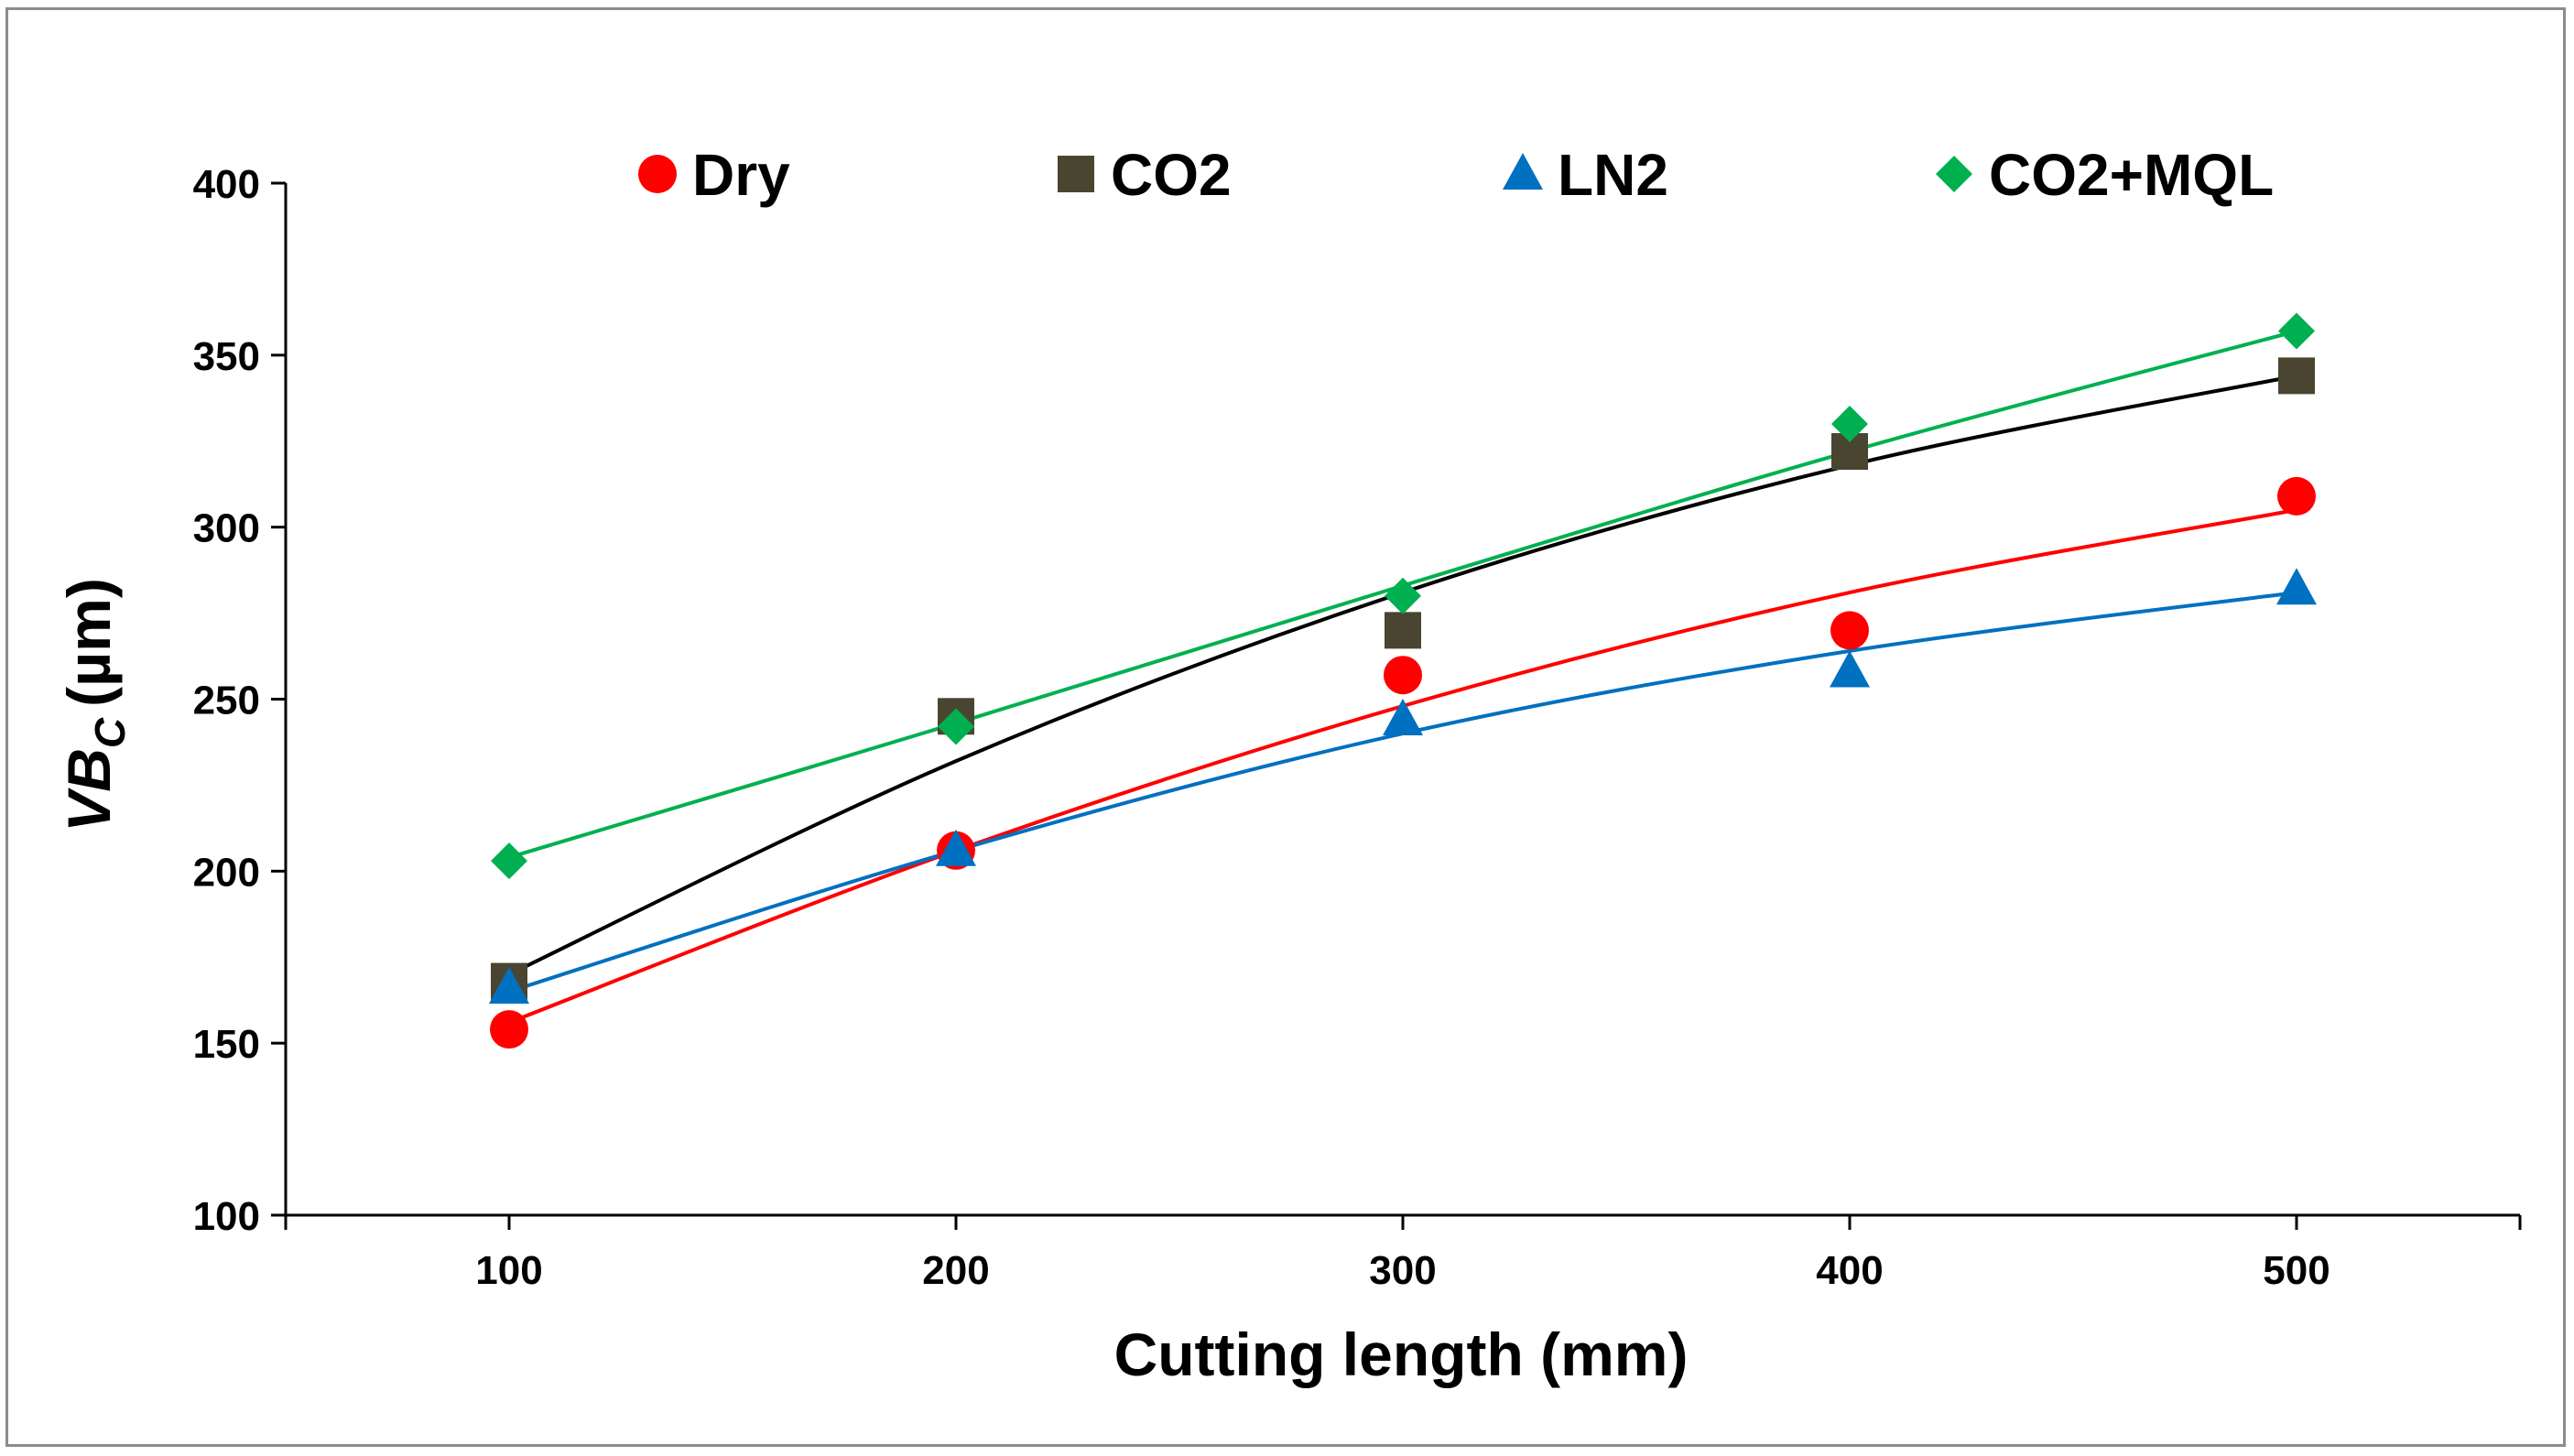 The image size is (2574, 1456). Describe the element at coordinates (2296, 1270) in the screenshot. I see `x-tick-label: 500` at that location.